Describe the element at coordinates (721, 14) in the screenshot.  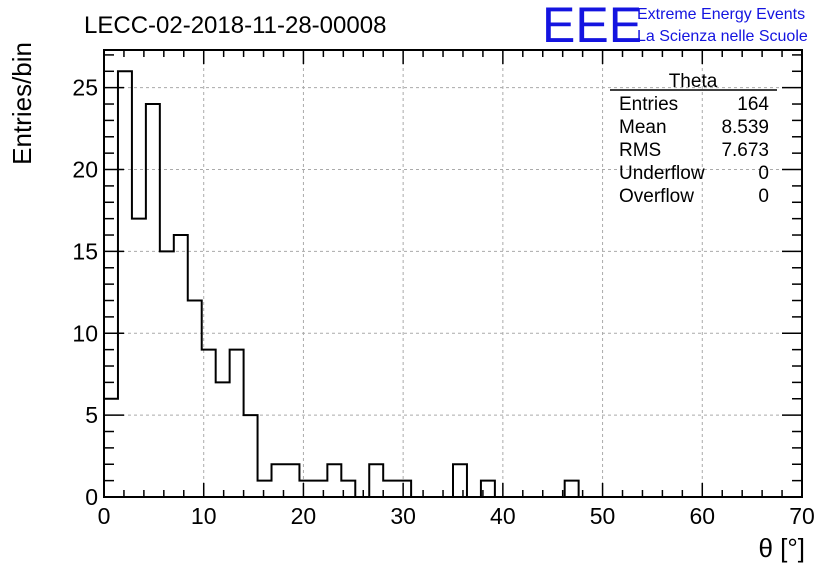
I see `logo-line-1: Extreme Energy Events` at that location.